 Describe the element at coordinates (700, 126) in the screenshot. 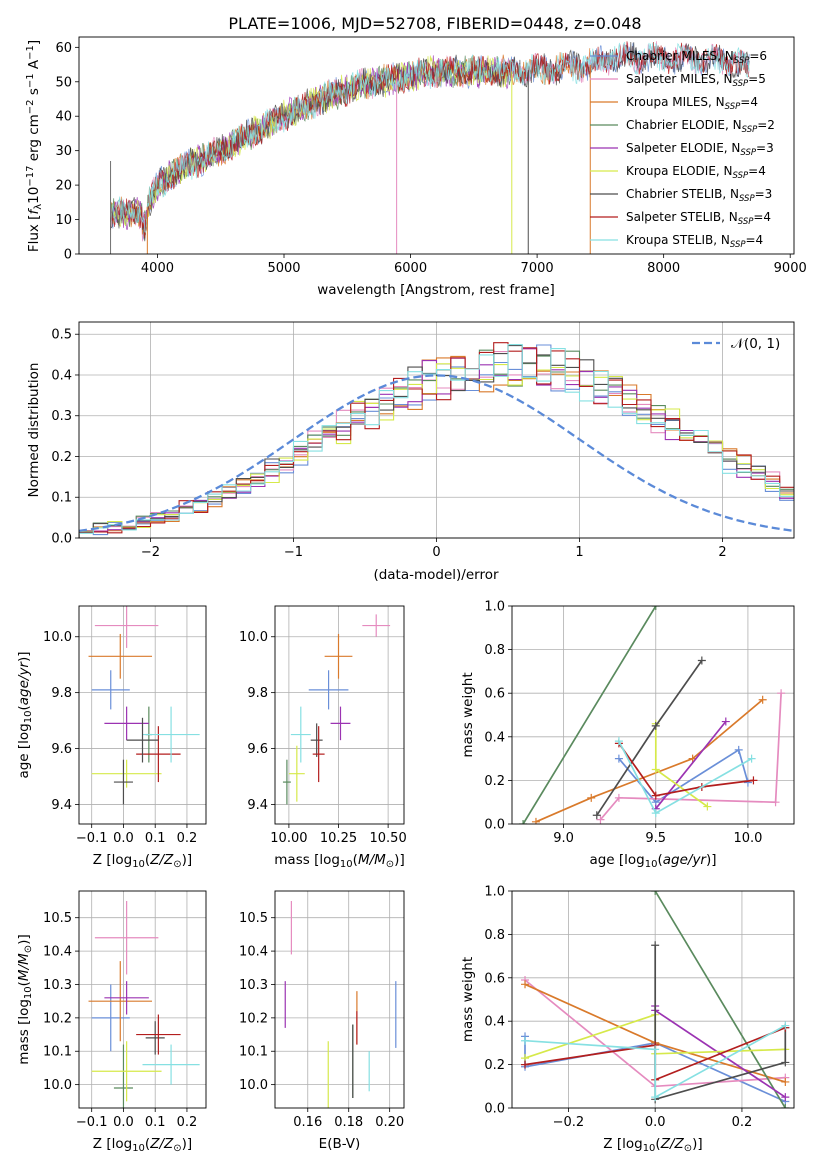

I see `legend-label: Chabrier ELODIE, NSSP=2` at that location.